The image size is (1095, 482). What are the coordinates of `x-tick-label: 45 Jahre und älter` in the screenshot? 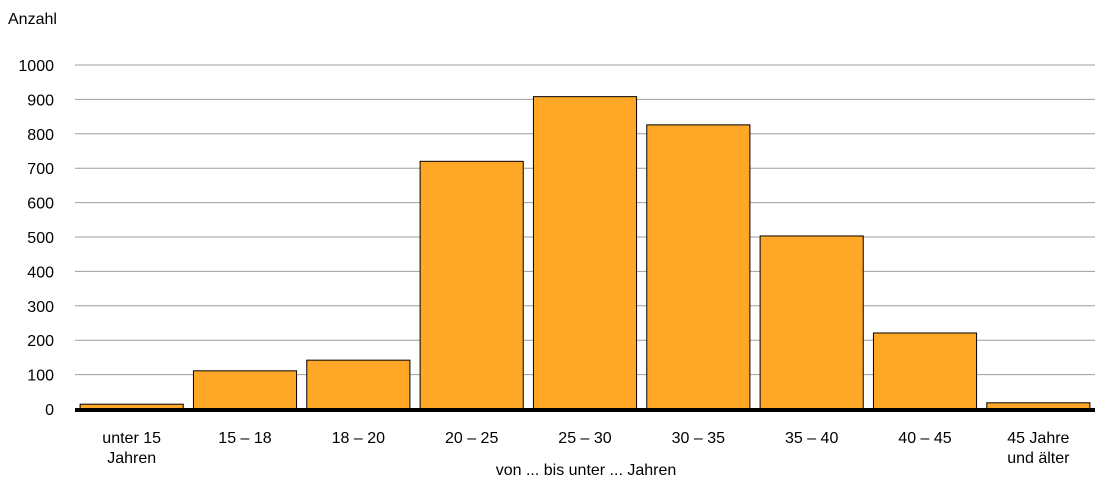 It's located at (1038, 448).